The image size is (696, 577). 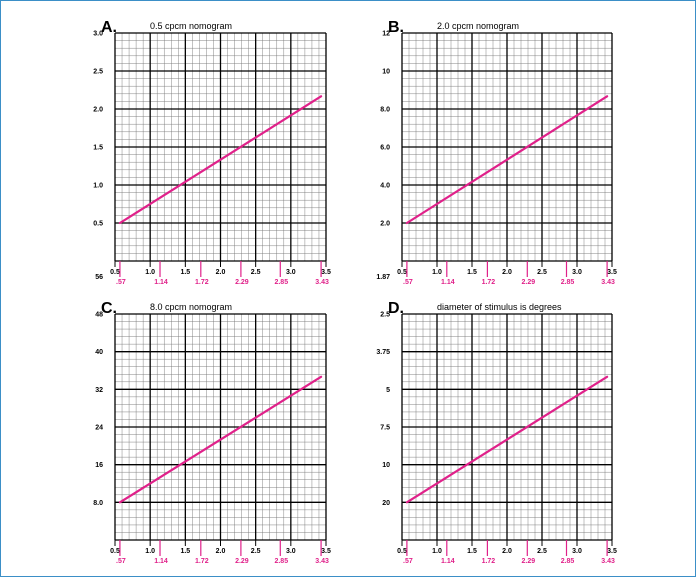 I want to click on y-tick-label: 7.5, so click(x=385, y=428).